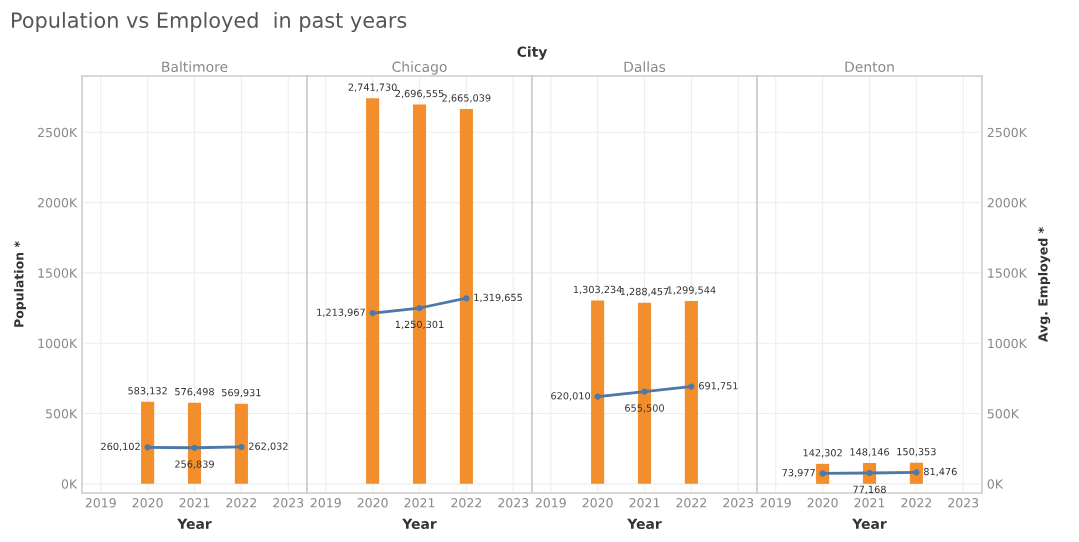 Image resolution: width=1079 pixels, height=542 pixels. What do you see at coordinates (58, 273) in the screenshot?
I see `y-tick-label: 1500K` at bounding box center [58, 273].